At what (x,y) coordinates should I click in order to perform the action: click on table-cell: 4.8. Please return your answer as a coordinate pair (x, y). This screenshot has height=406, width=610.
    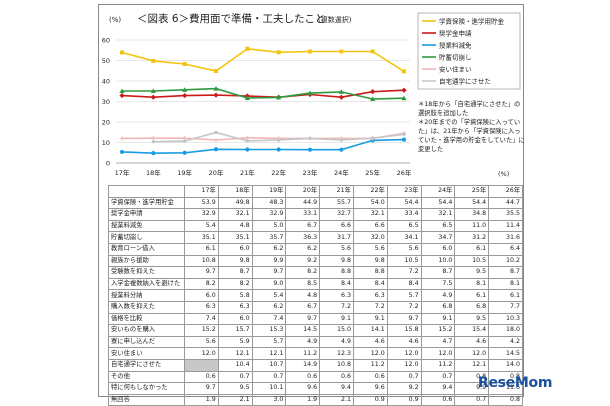
    Looking at the image, I should click on (235, 226).